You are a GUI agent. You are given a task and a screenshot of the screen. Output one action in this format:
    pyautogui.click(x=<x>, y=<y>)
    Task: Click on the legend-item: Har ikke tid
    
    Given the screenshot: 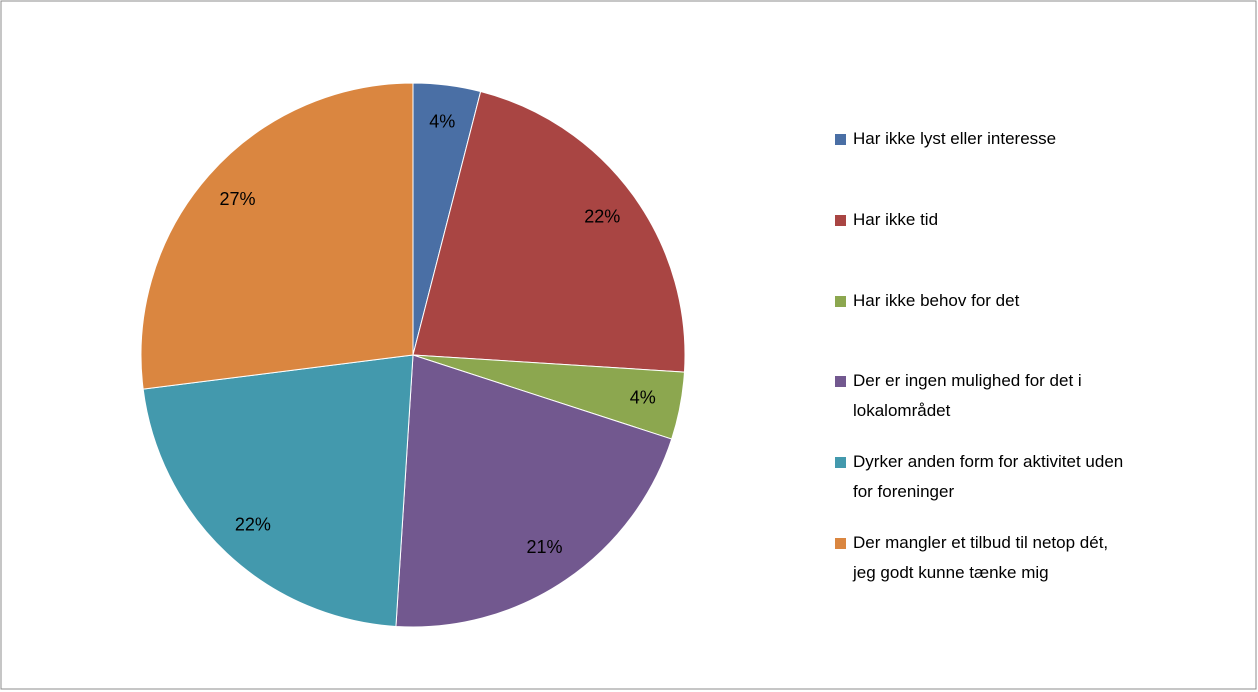 What is the action you would take?
    pyautogui.click(x=985, y=220)
    